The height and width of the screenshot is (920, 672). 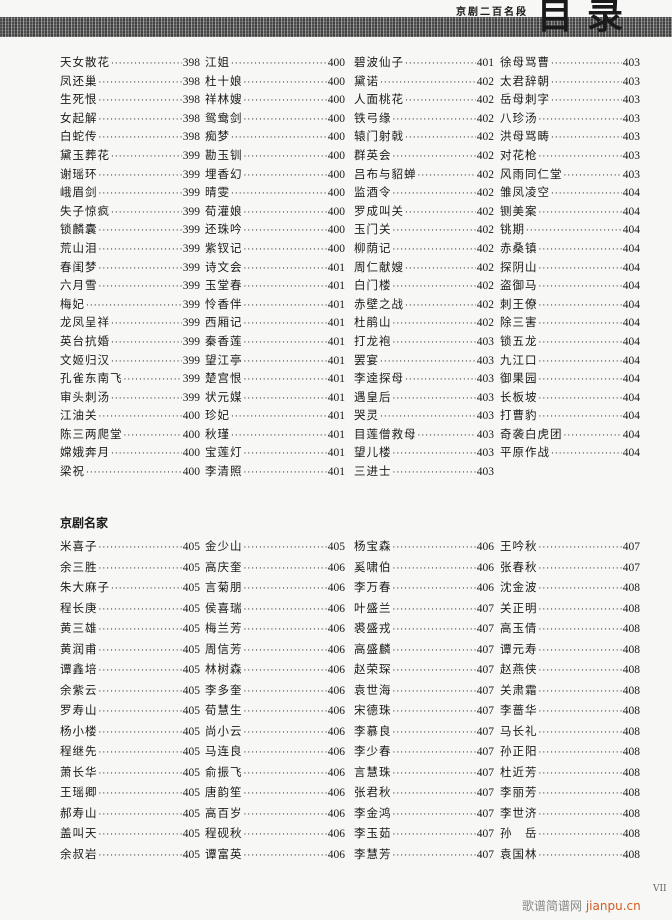 I want to click on toc-entry: 杜鹃山 402, so click(x=424, y=323).